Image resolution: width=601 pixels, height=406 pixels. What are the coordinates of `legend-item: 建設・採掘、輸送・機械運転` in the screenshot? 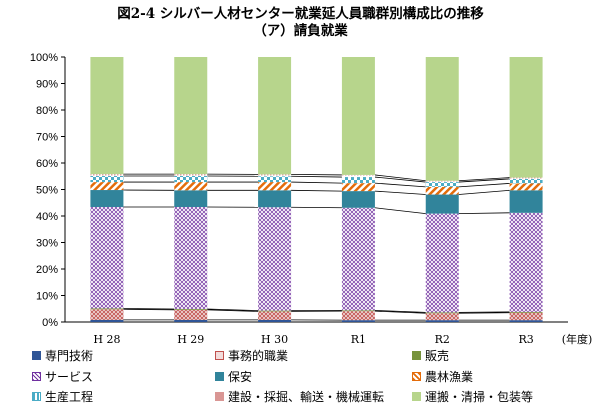 It's located at (299, 396).